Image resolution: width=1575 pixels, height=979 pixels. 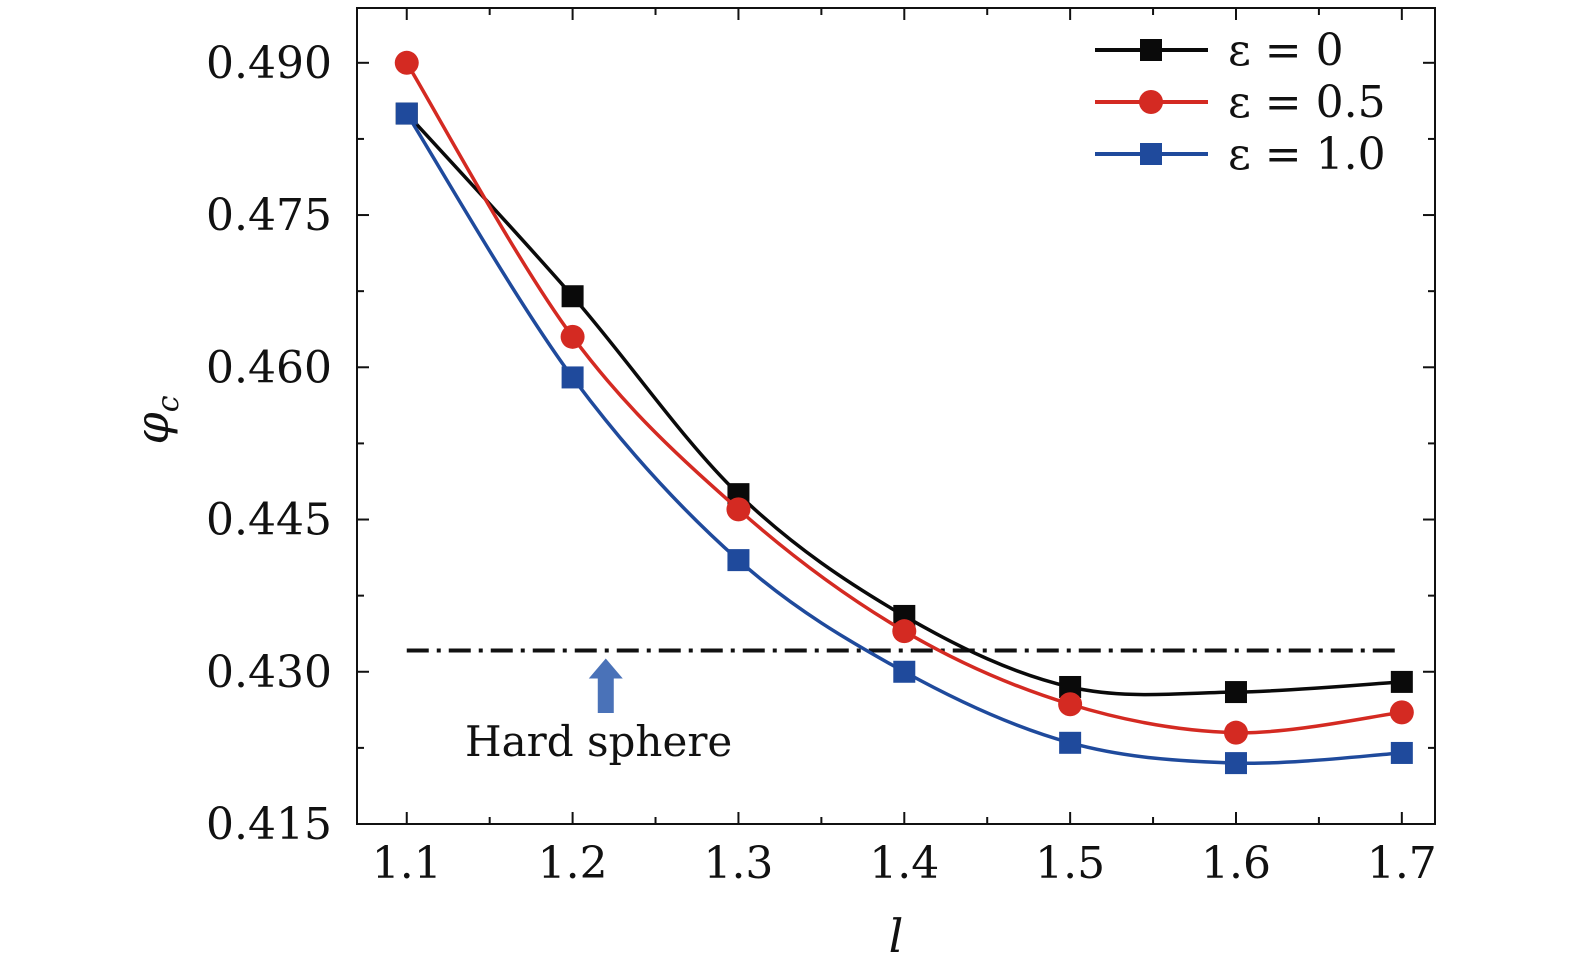 I want to click on x-tick-label: 1.3, so click(x=738, y=863).